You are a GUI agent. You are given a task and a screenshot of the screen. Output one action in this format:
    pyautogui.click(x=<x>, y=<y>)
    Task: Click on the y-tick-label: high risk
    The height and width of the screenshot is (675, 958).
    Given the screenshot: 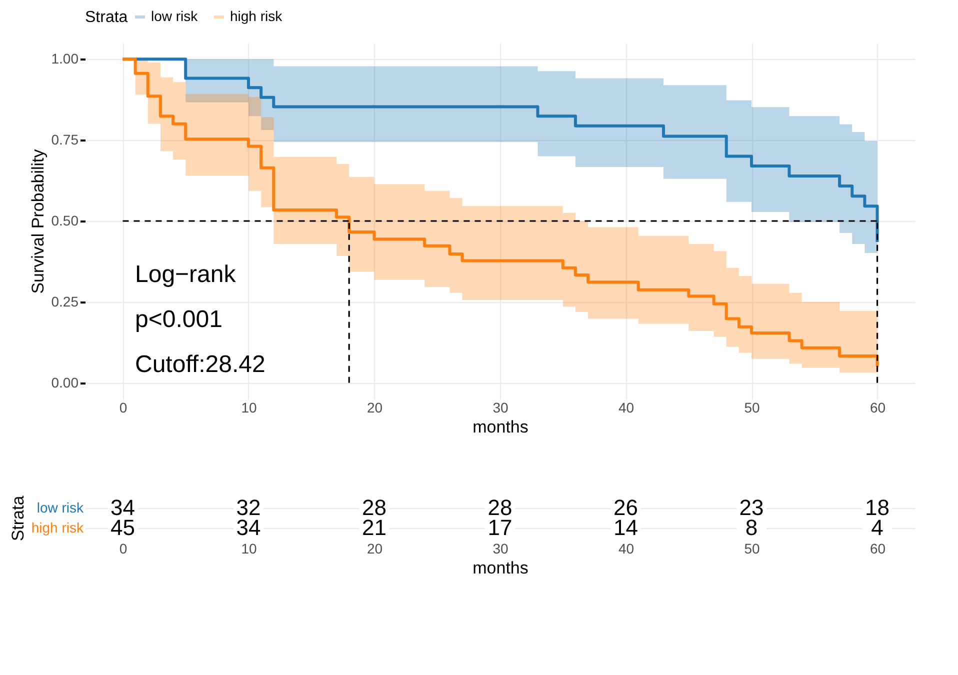 What is the action you would take?
    pyautogui.click(x=57, y=528)
    